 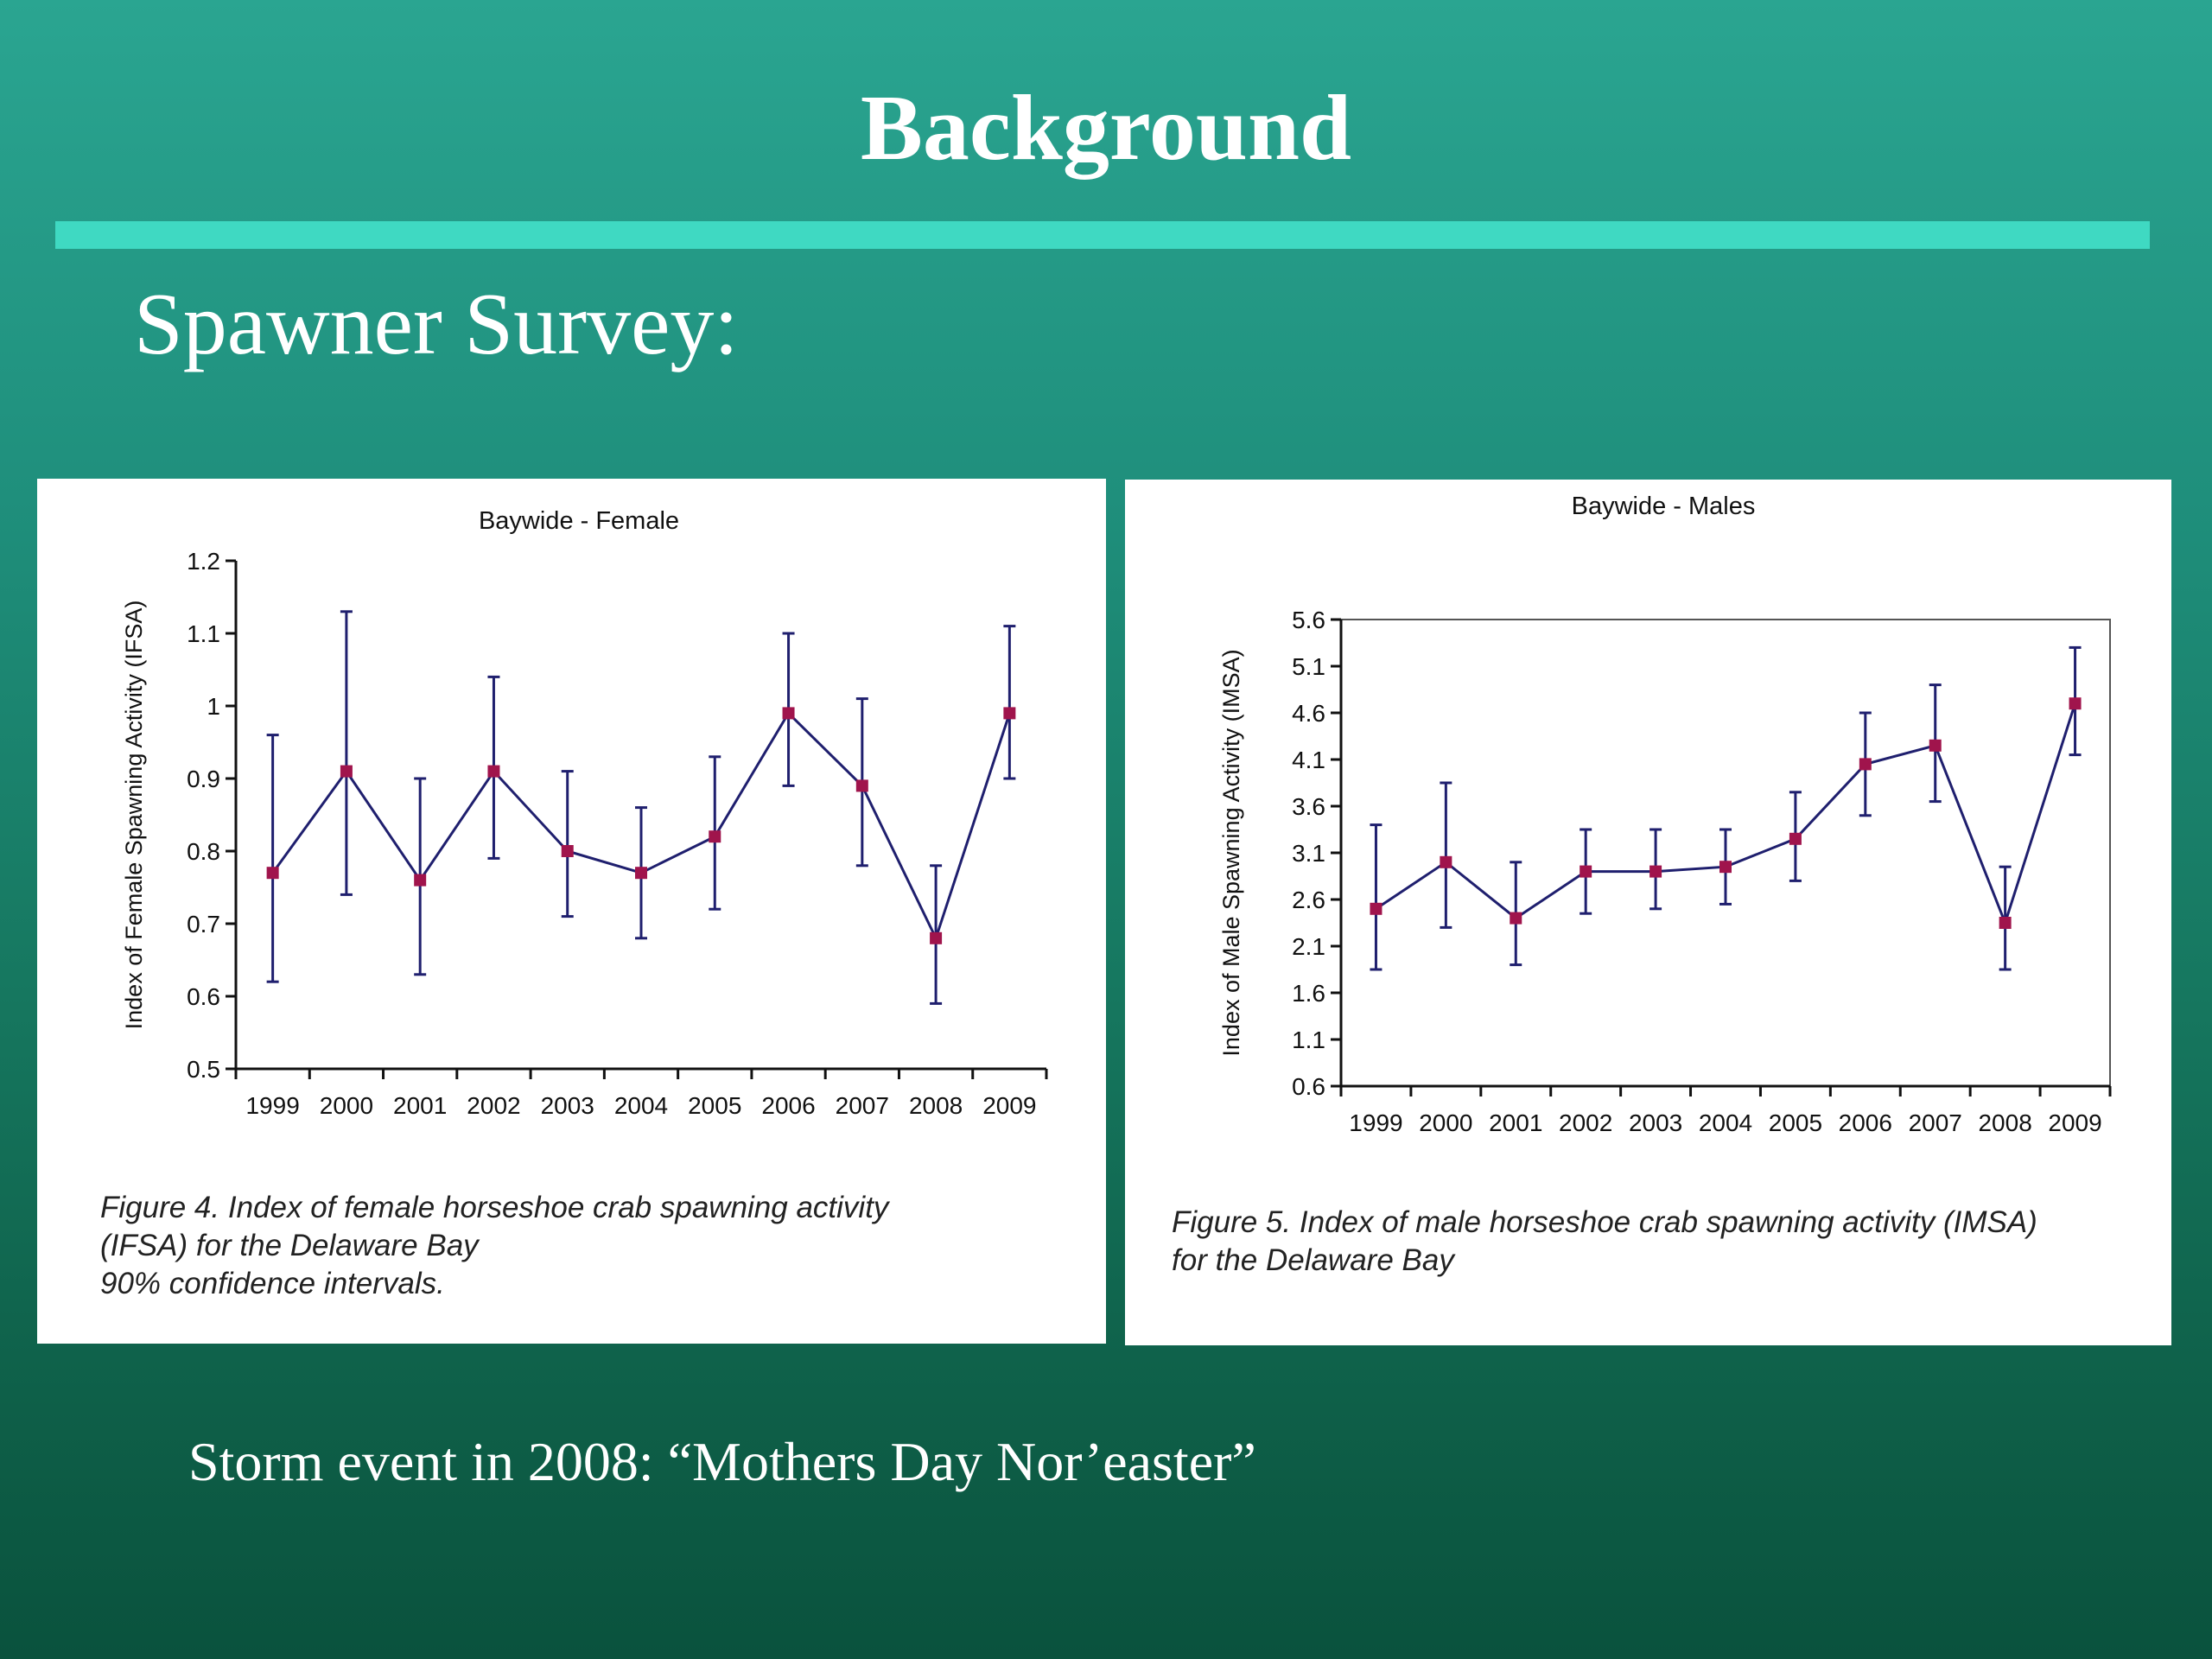 What do you see at coordinates (203, 924) in the screenshot?
I see `female-y-tick-label: 0.7` at bounding box center [203, 924].